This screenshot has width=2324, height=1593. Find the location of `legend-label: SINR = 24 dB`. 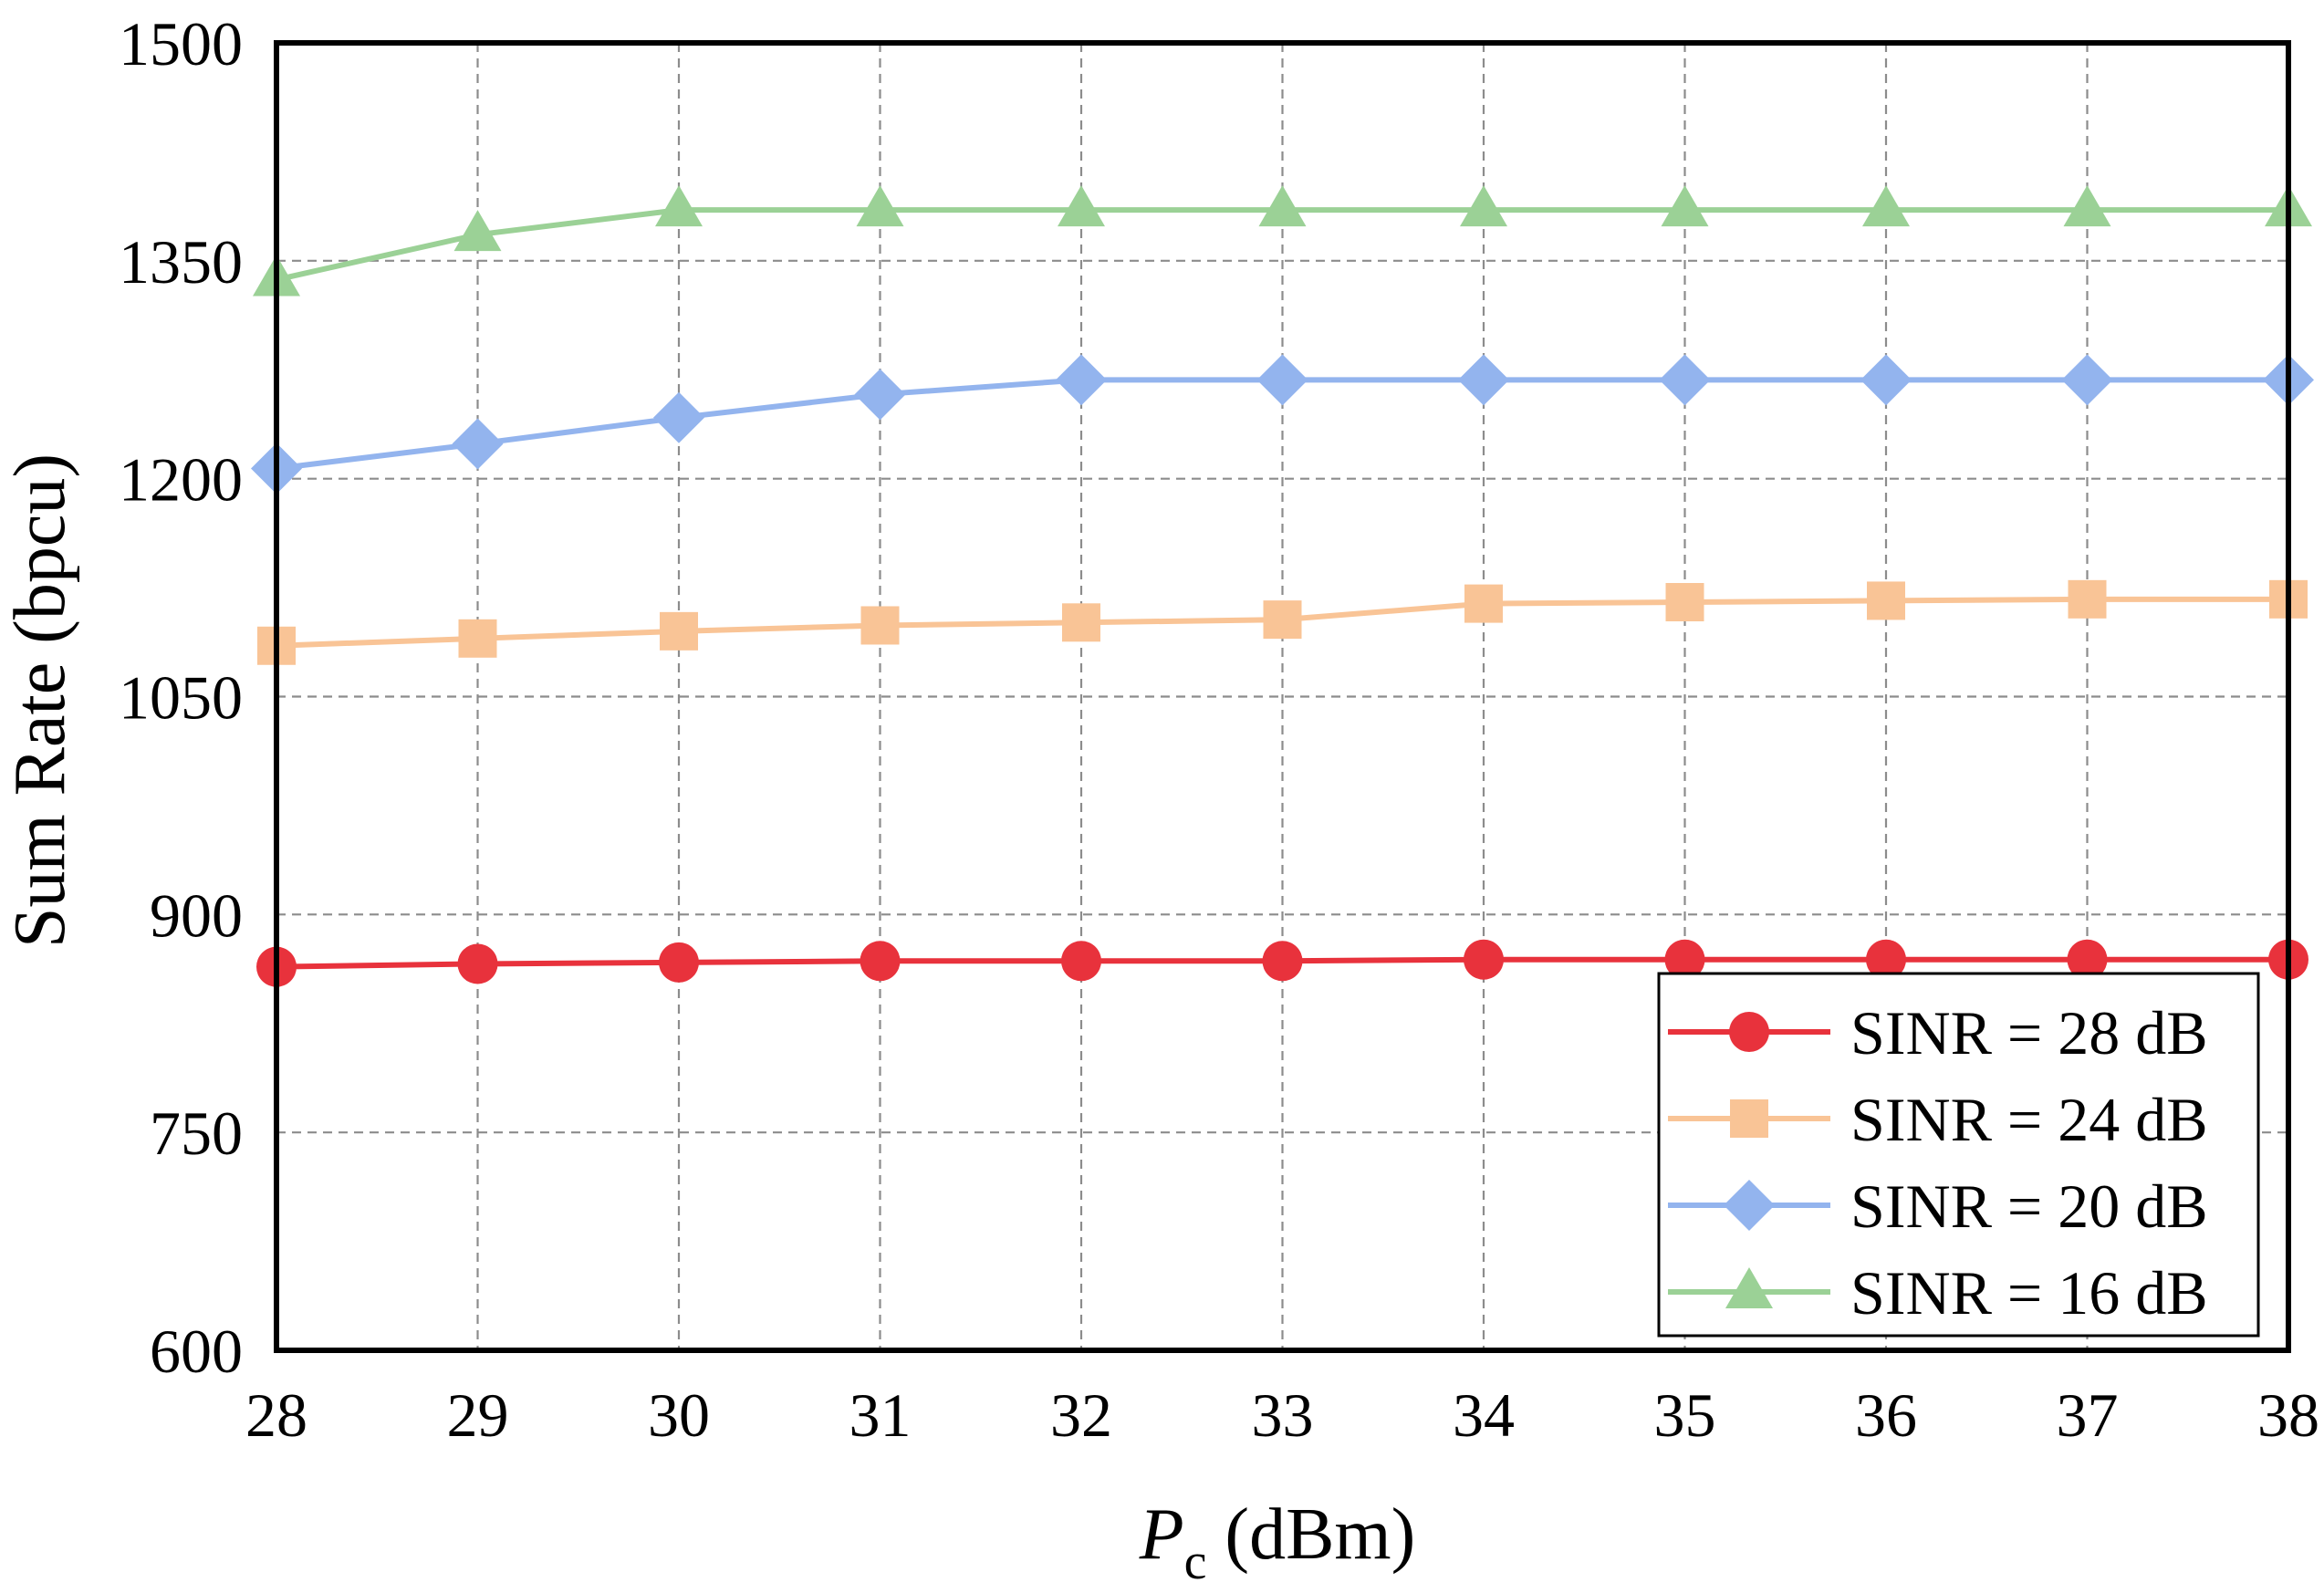

legend-label: SINR = 24 dB is located at coordinates (2029, 1119).